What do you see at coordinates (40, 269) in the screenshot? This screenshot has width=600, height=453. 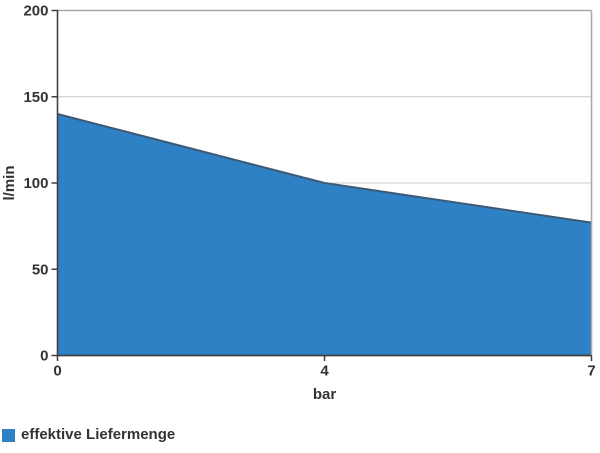 I see `y-tick-label: 50` at bounding box center [40, 269].